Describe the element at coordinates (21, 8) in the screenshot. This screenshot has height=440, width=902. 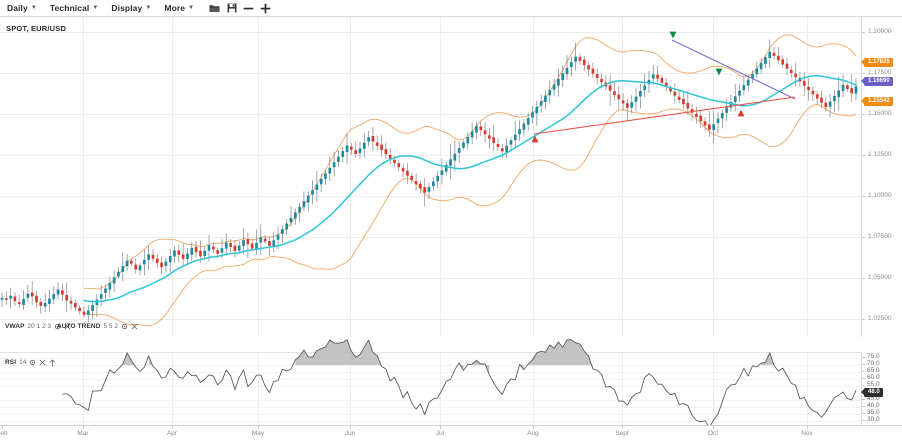
I see `menu-daily: Daily ▼` at that location.